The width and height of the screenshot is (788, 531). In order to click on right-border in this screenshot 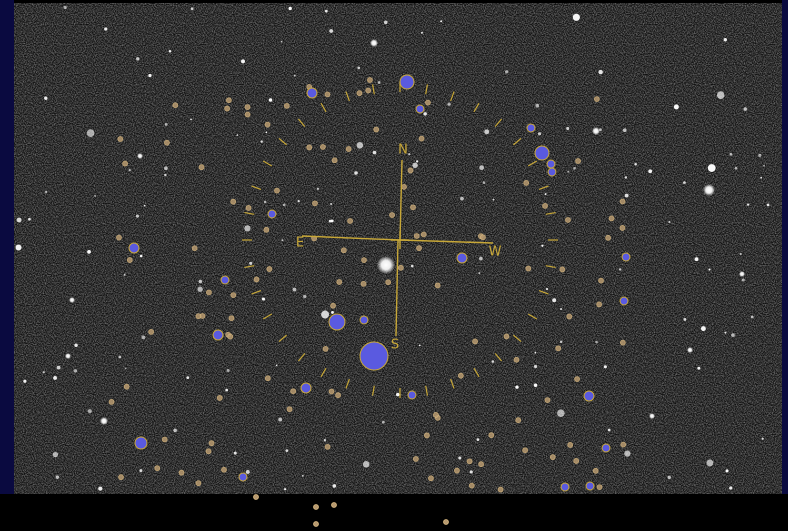, I will do `click(785, 247)`.